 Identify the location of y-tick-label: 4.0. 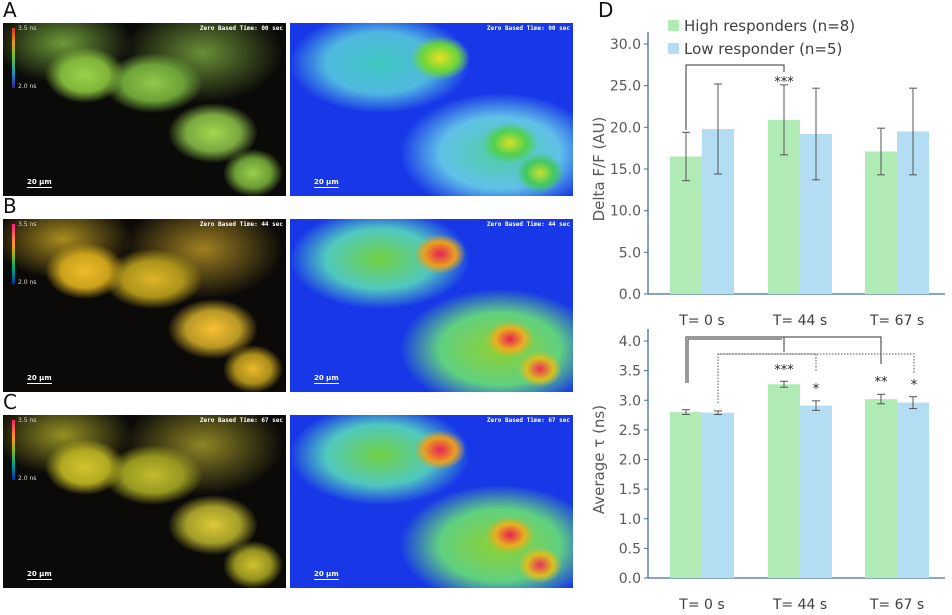
(630, 342).